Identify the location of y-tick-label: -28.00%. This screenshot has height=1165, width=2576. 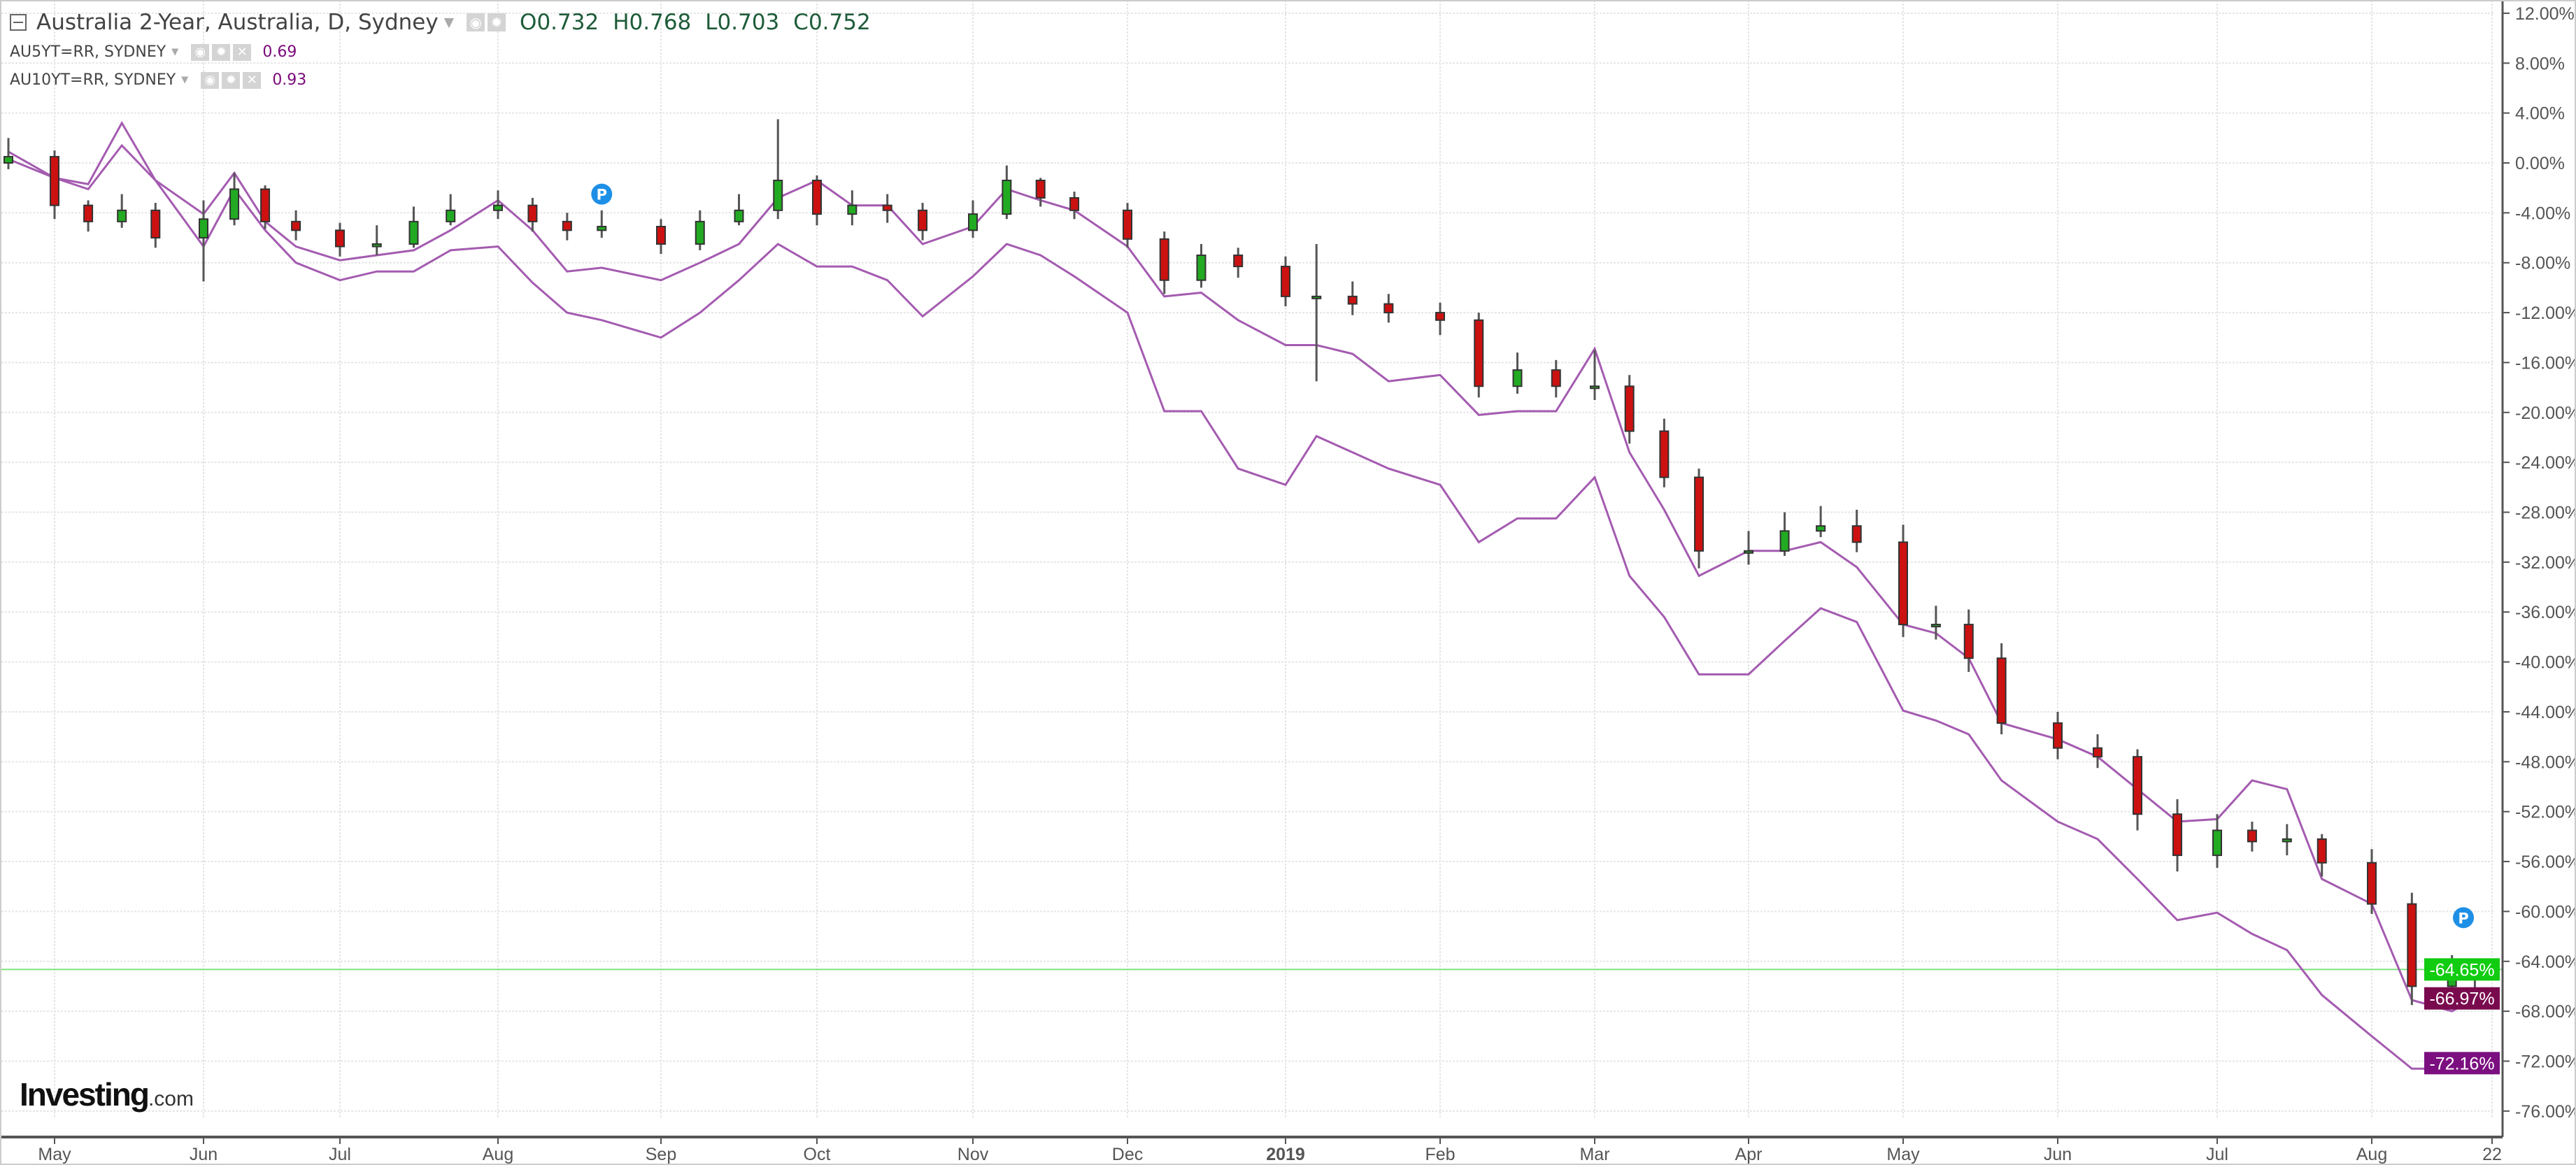
(2545, 513).